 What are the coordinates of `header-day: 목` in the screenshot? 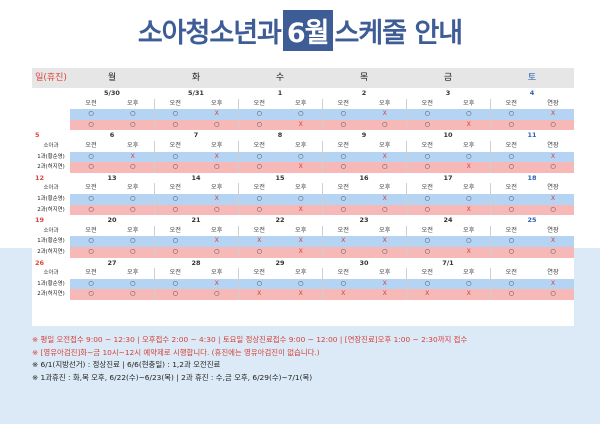 It's located at (364, 78).